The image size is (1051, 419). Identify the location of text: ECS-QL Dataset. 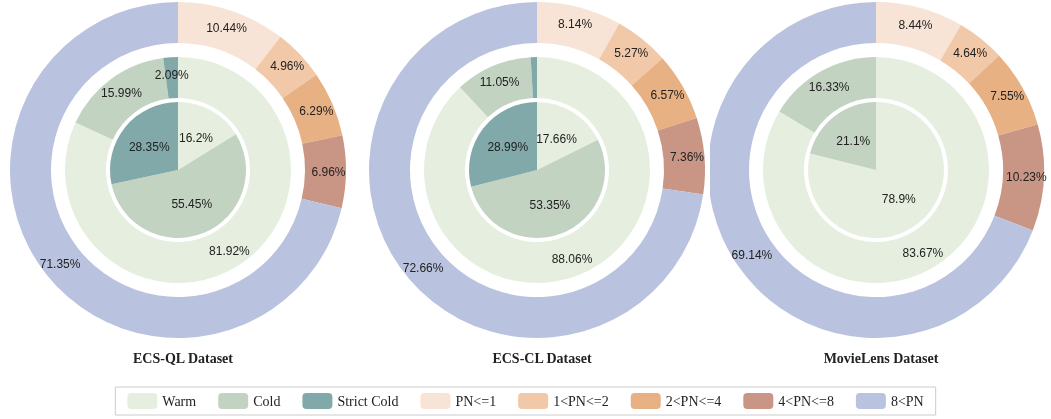
(183, 358).